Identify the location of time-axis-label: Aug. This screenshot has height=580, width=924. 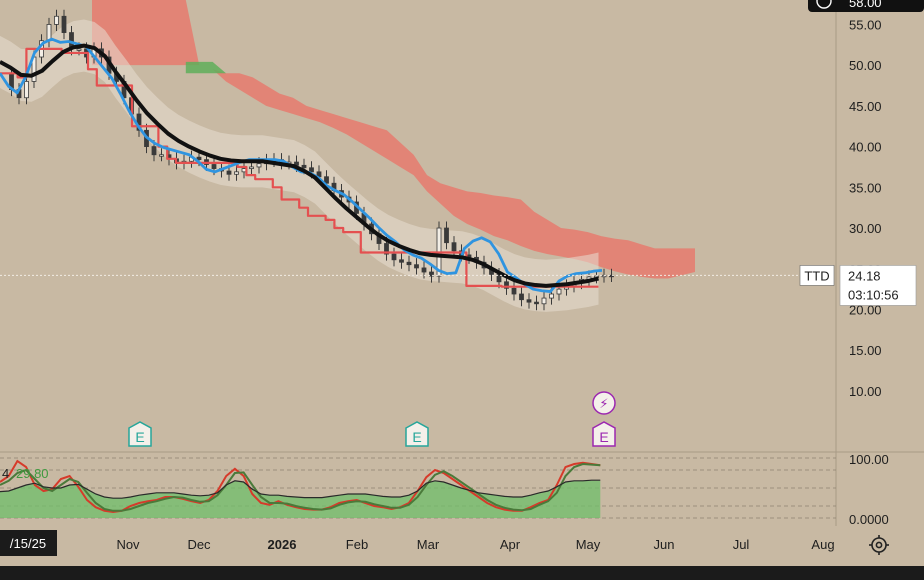
(822, 544).